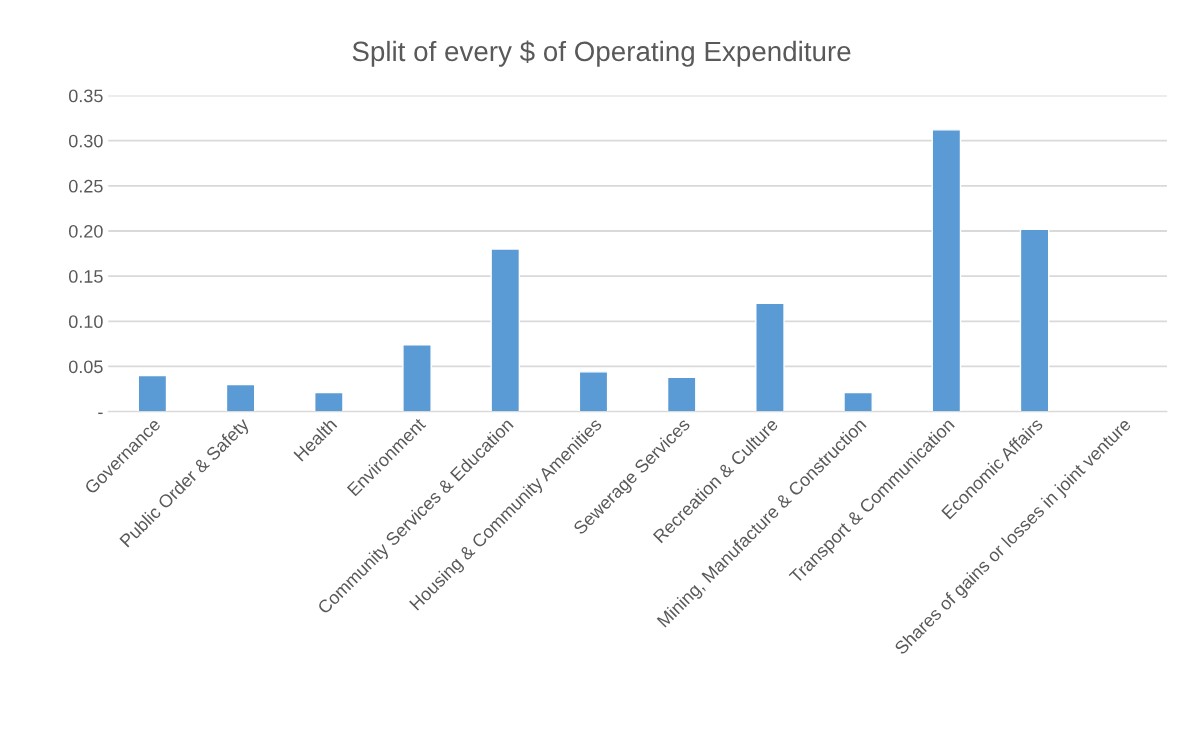 Image resolution: width=1203 pixels, height=735 pixels. Describe the element at coordinates (85, 231) in the screenshot. I see `y-tick-label: 0.20` at that location.